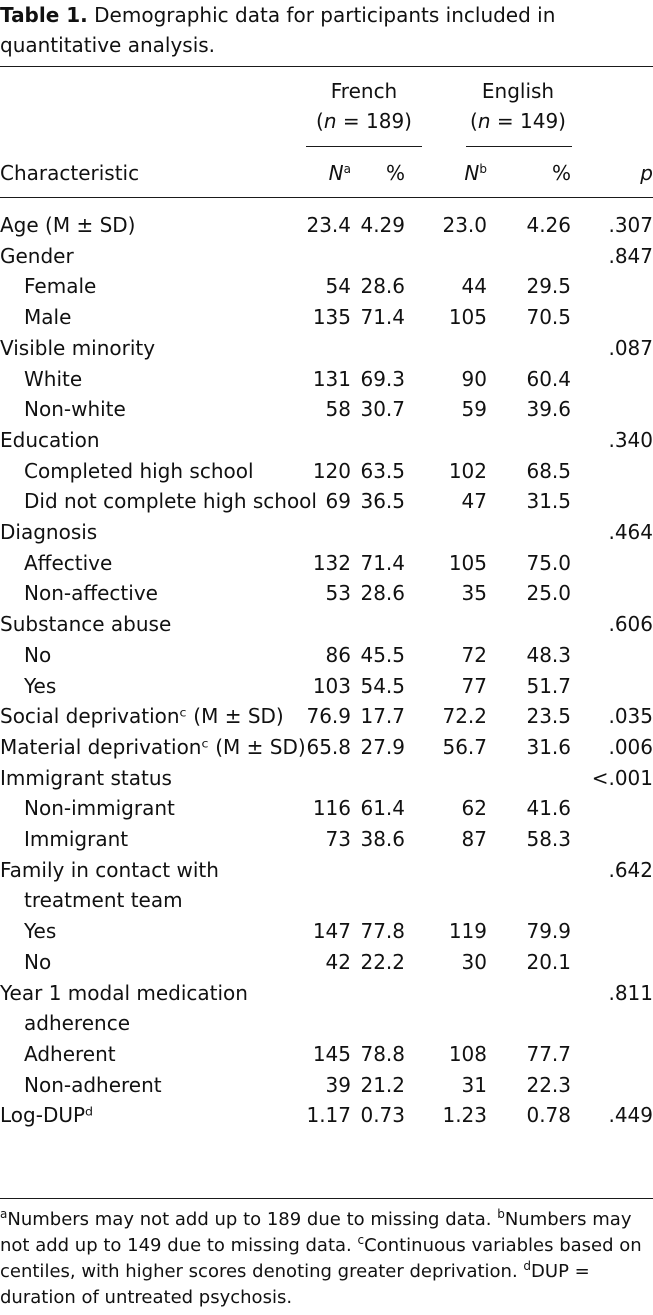 This screenshot has width=653, height=1315. What do you see at coordinates (153, 746) in the screenshot?
I see `row-label: Material deprivationᶜ (M ± SD)` at bounding box center [153, 746].